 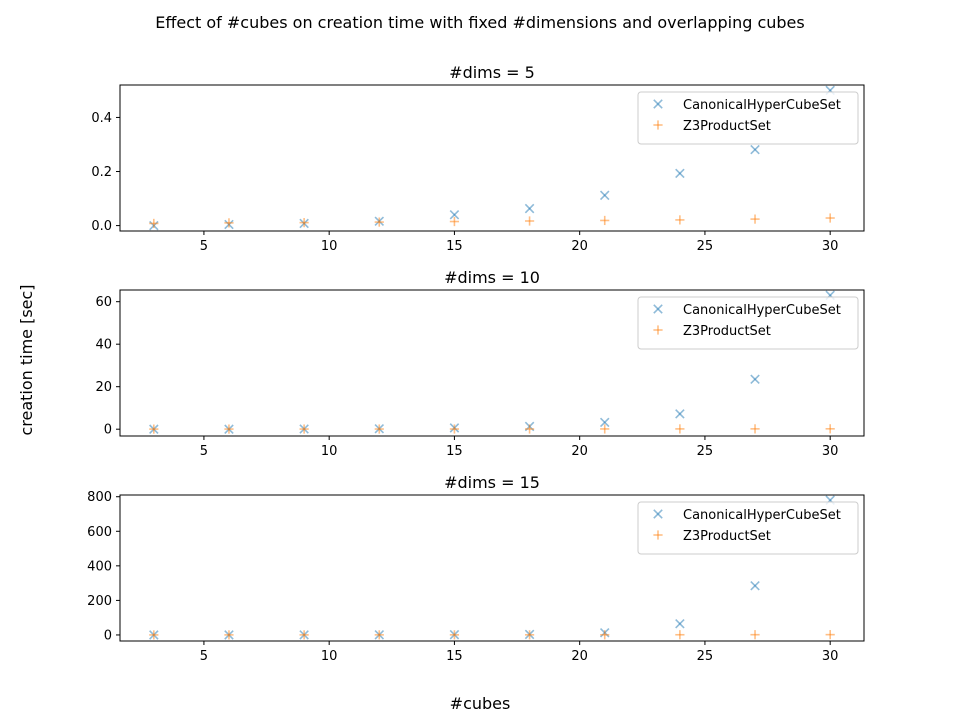 I want to click on y-tick-label: 0.0, so click(x=101, y=226).